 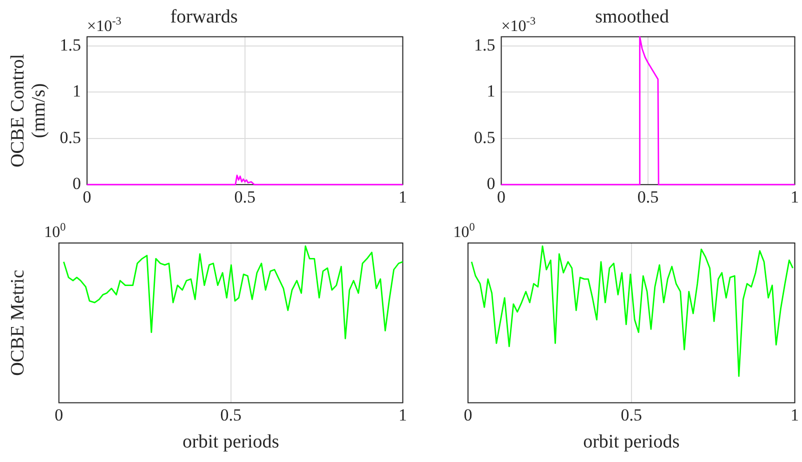 What do you see at coordinates (28, 111) in the screenshot?
I see `y-axis-title: OCBE Control (mm/s)` at bounding box center [28, 111].